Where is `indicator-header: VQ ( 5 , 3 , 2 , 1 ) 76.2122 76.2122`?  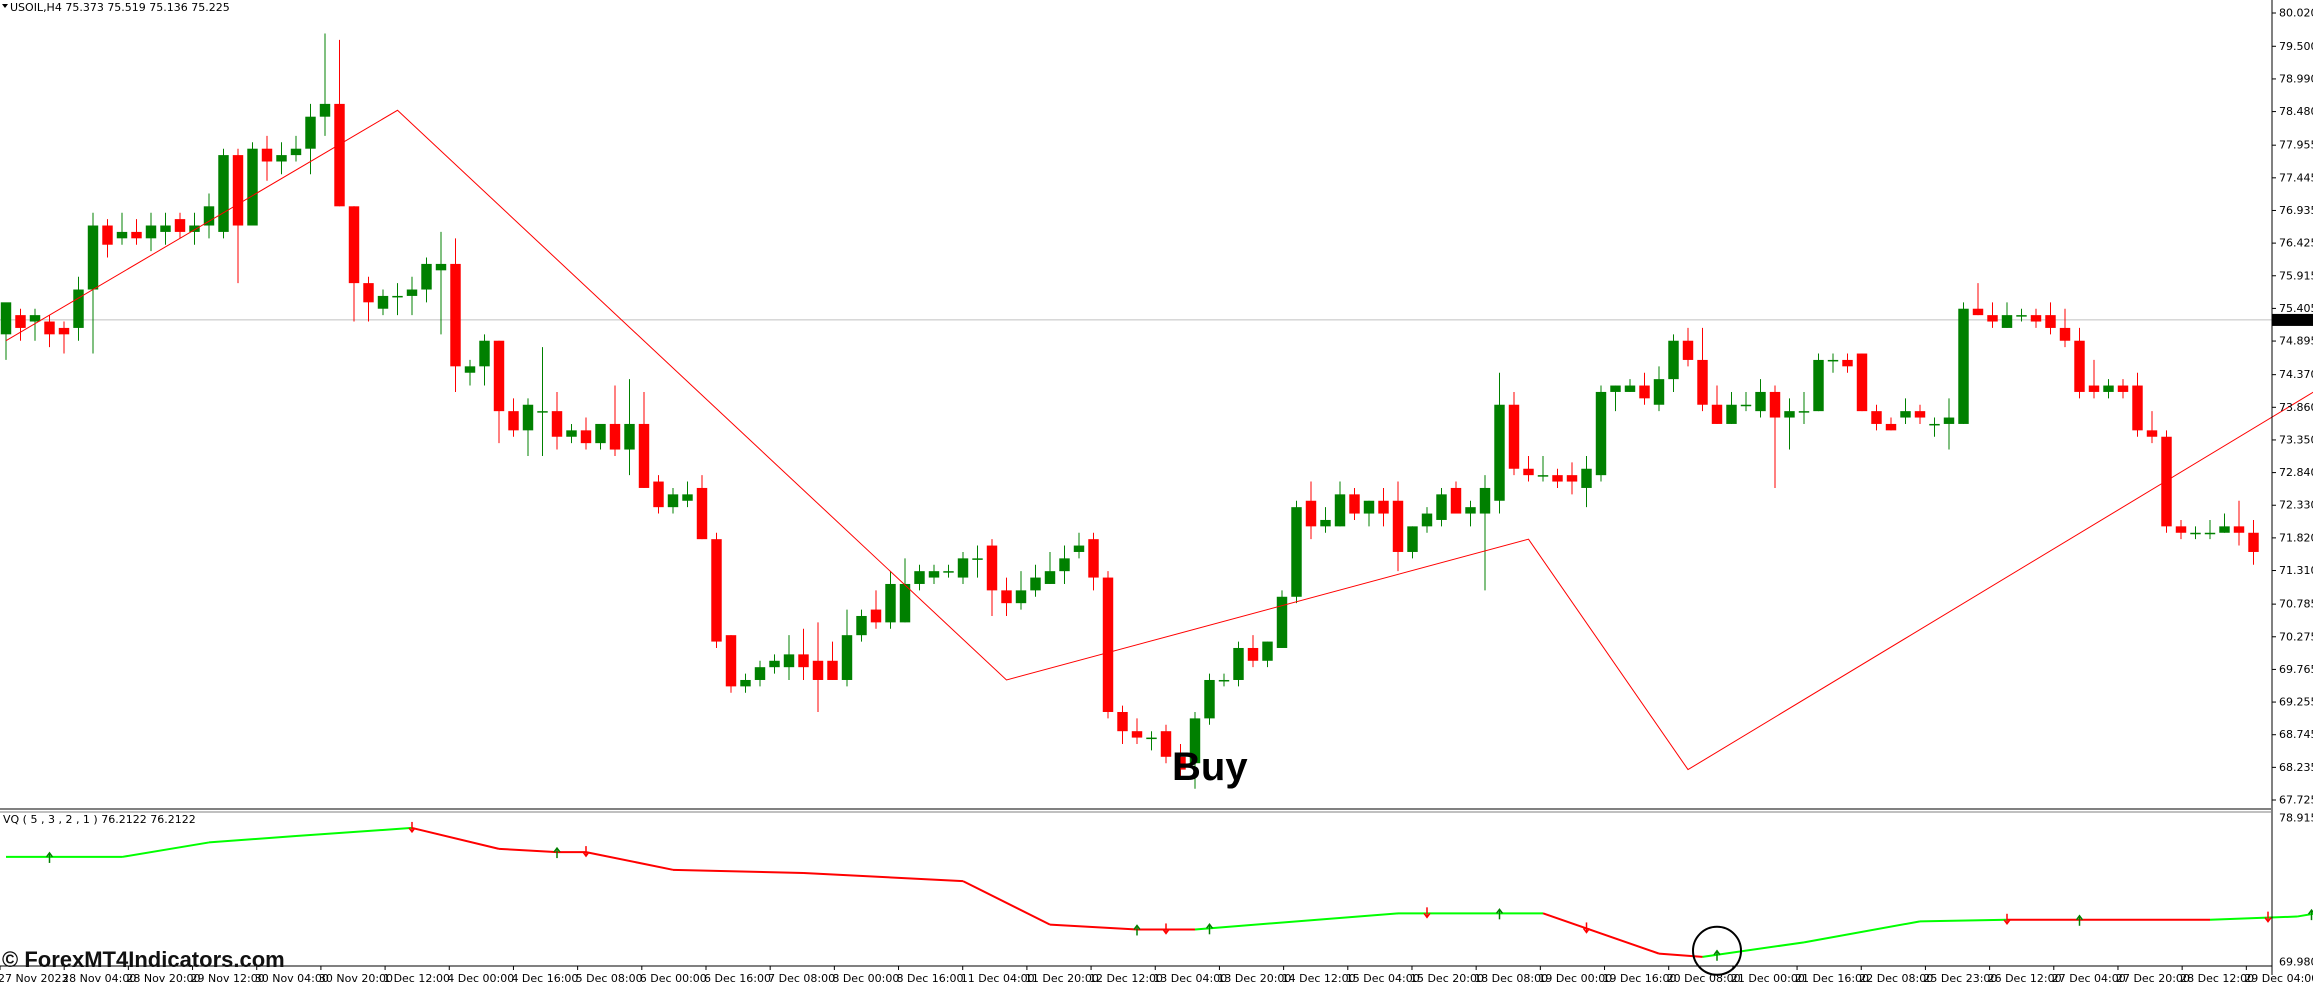
indicator-header: VQ ( 5 , 3 , 2 , 1 ) 76.2122 76.2122 is located at coordinates (99, 819).